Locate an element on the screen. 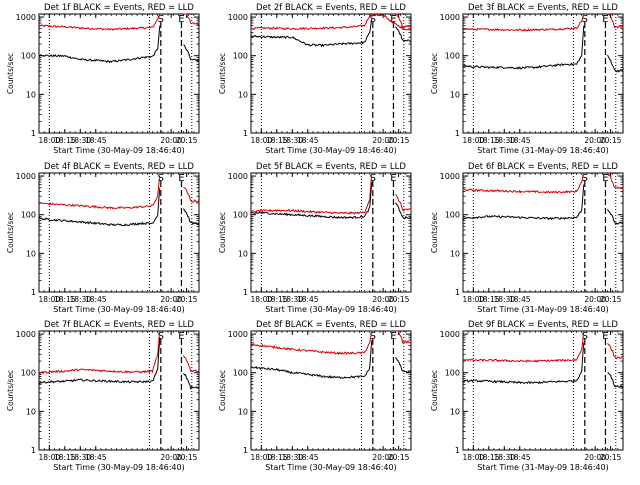  panel-title: Det 3f BLACK = Events, RED = LLD is located at coordinates (543, 8).